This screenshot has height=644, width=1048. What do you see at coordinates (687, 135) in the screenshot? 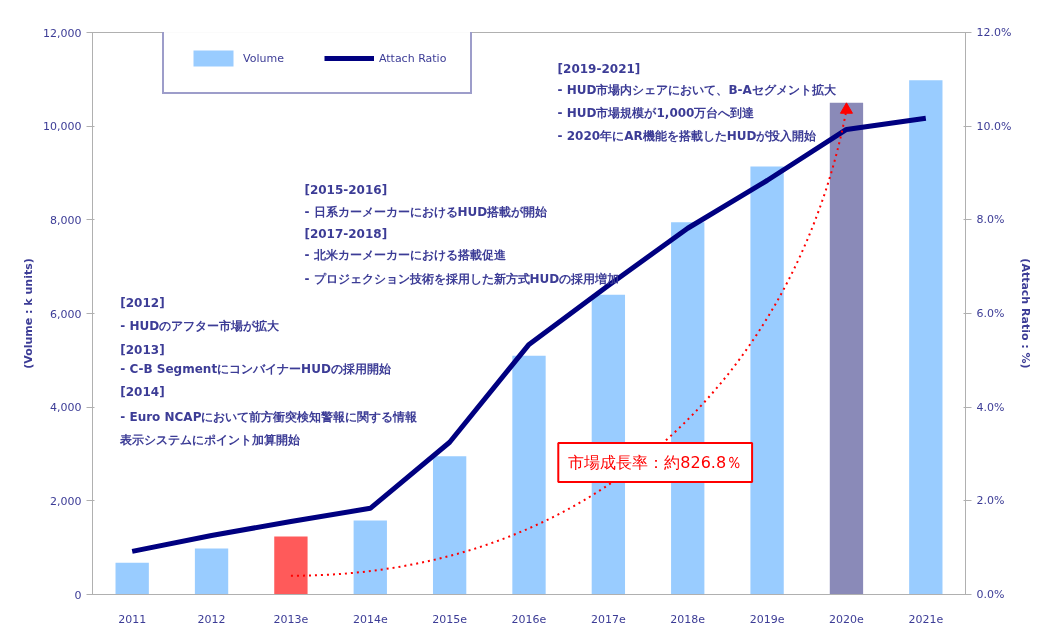
I see `annotation: - 2020年にAR機能を搭載したHUDが投入開始` at bounding box center [687, 135].